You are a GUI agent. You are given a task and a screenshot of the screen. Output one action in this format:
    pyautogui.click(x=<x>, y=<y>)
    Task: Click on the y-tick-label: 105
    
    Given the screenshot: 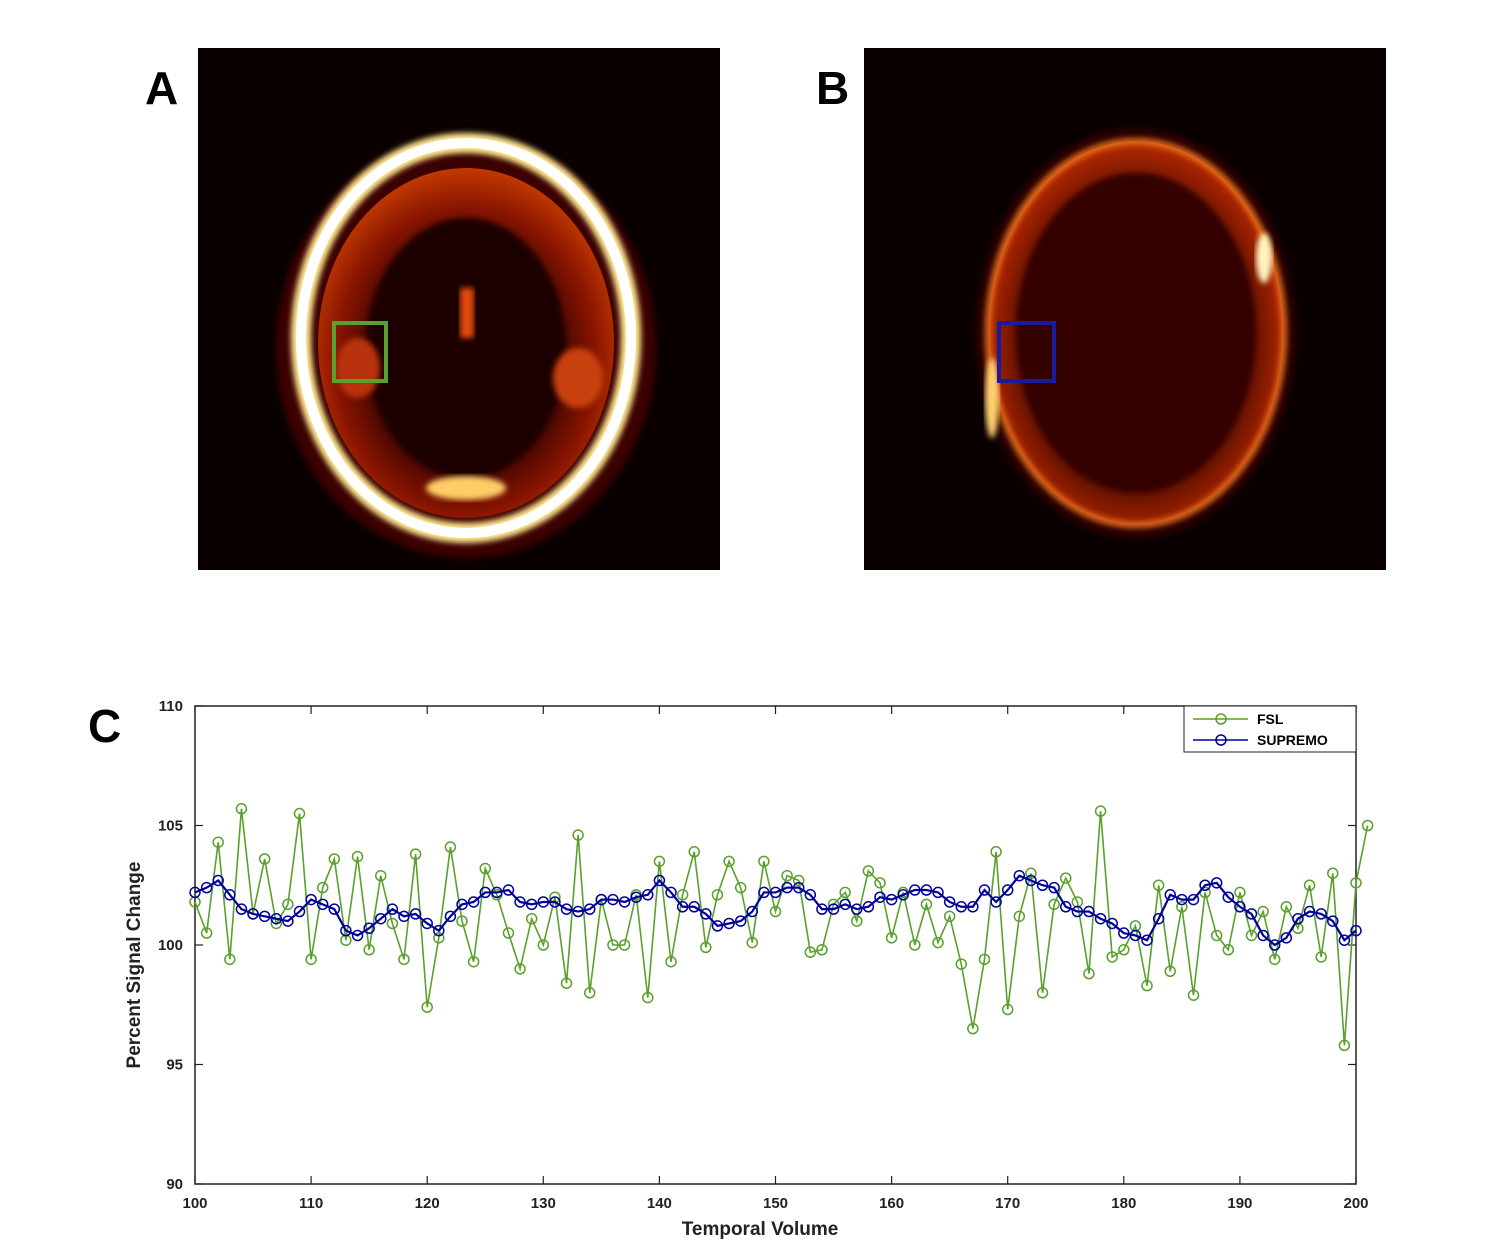 What is the action you would take?
    pyautogui.click(x=170, y=826)
    